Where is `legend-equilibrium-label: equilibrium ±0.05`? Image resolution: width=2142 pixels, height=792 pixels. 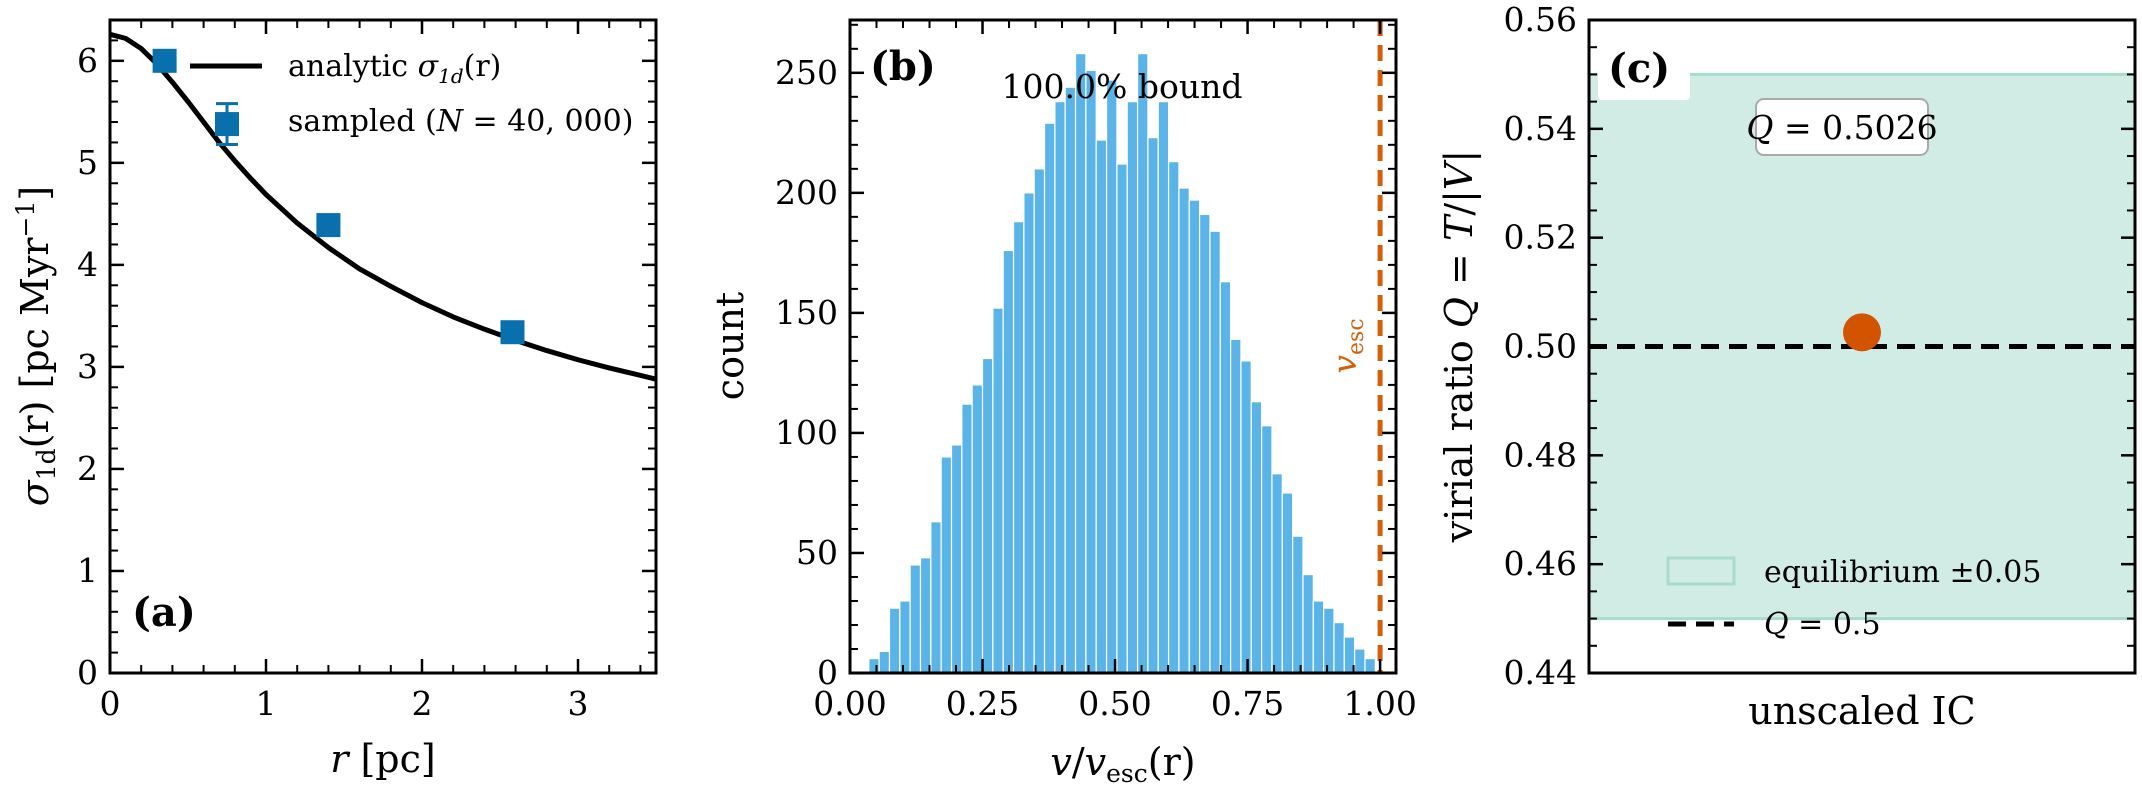
legend-equilibrium-label: equilibrium ±0.05 is located at coordinates (1902, 572).